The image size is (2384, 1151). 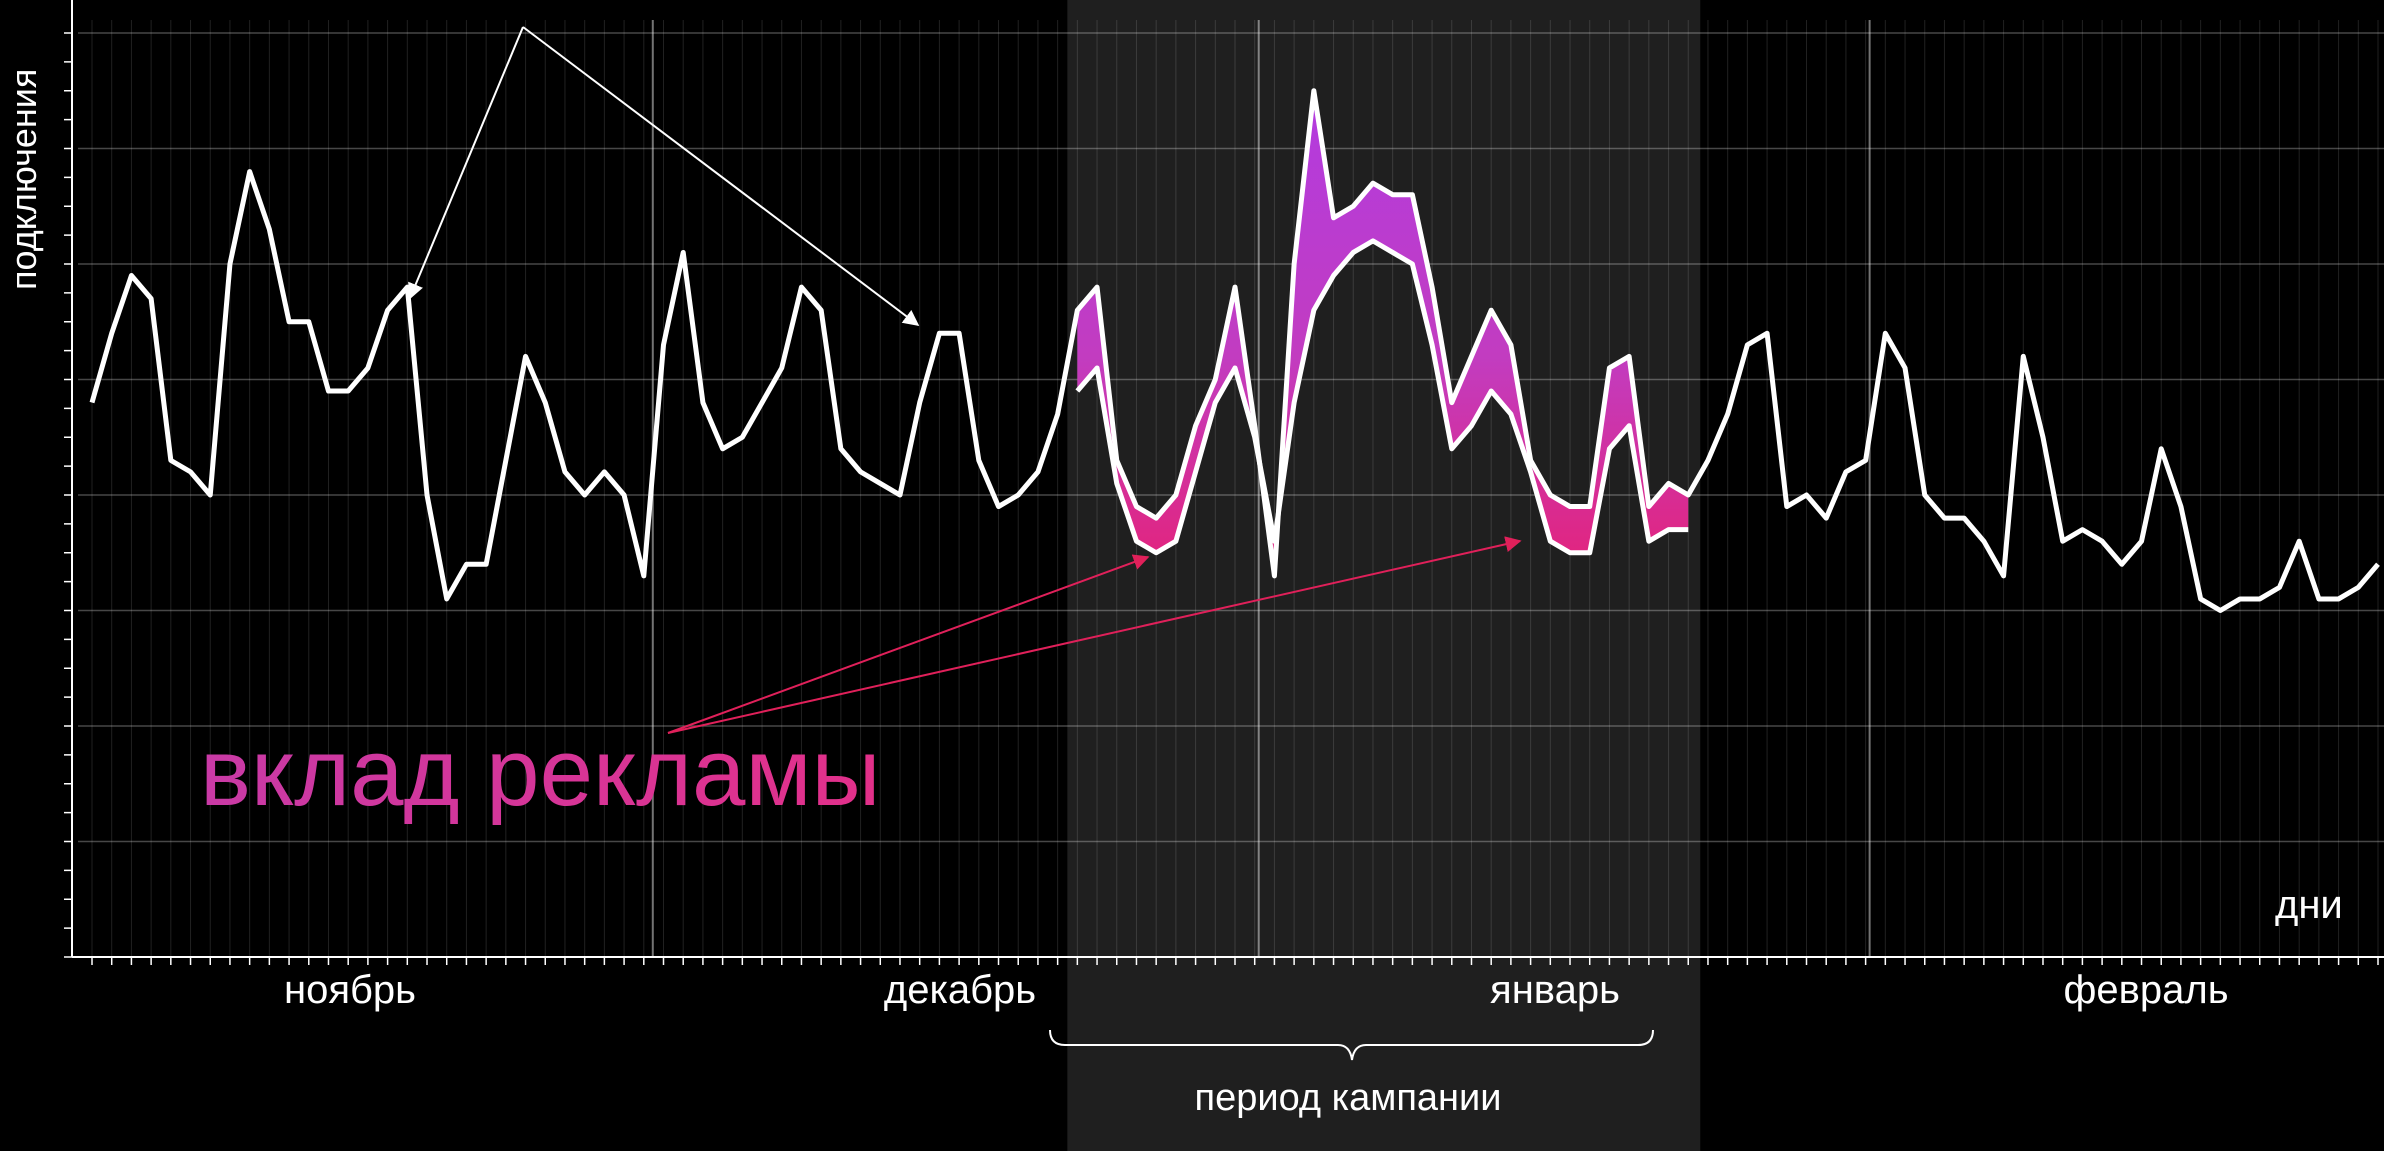 I want to click on month-label-november: ноябрь, so click(x=350, y=990).